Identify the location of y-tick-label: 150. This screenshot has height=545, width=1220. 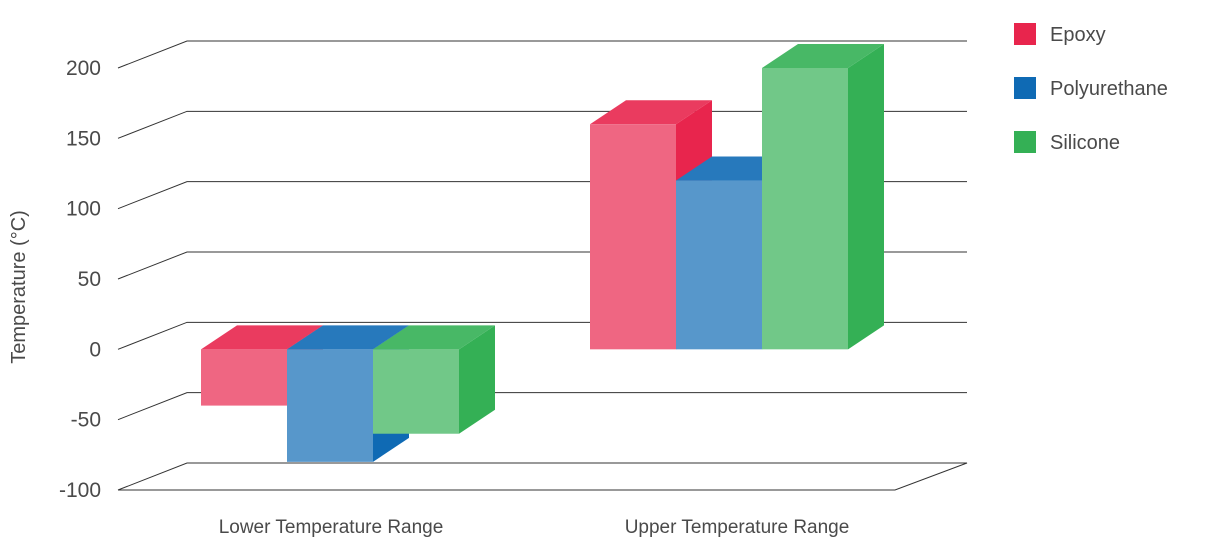
(83, 138).